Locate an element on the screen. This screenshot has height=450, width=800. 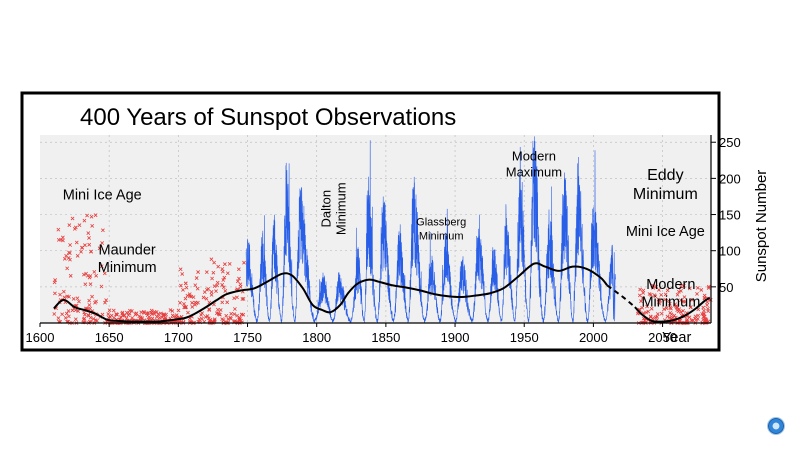
annotation-8: Modern Minimum is located at coordinates (670, 294).